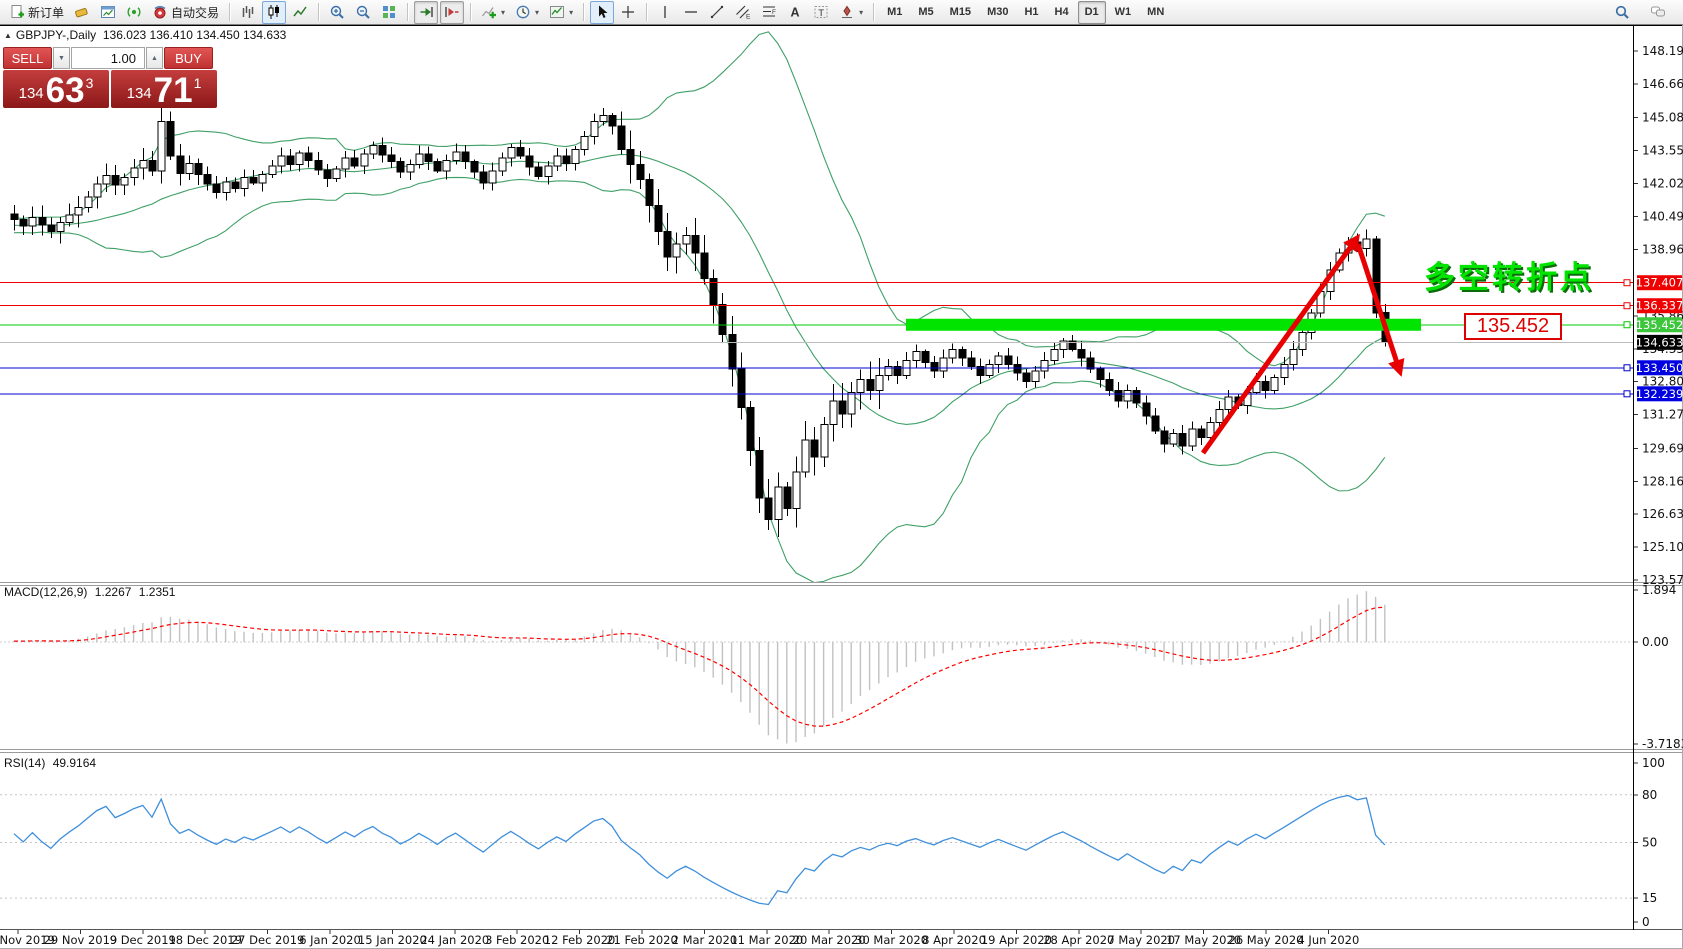  What do you see at coordinates (1649, 898) in the screenshot?
I see `svg-text: 15` at bounding box center [1649, 898].